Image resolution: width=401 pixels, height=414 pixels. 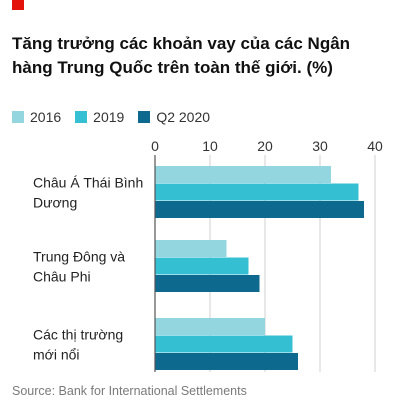 I want to click on legend-swatch-q2-2020, so click(x=144, y=117).